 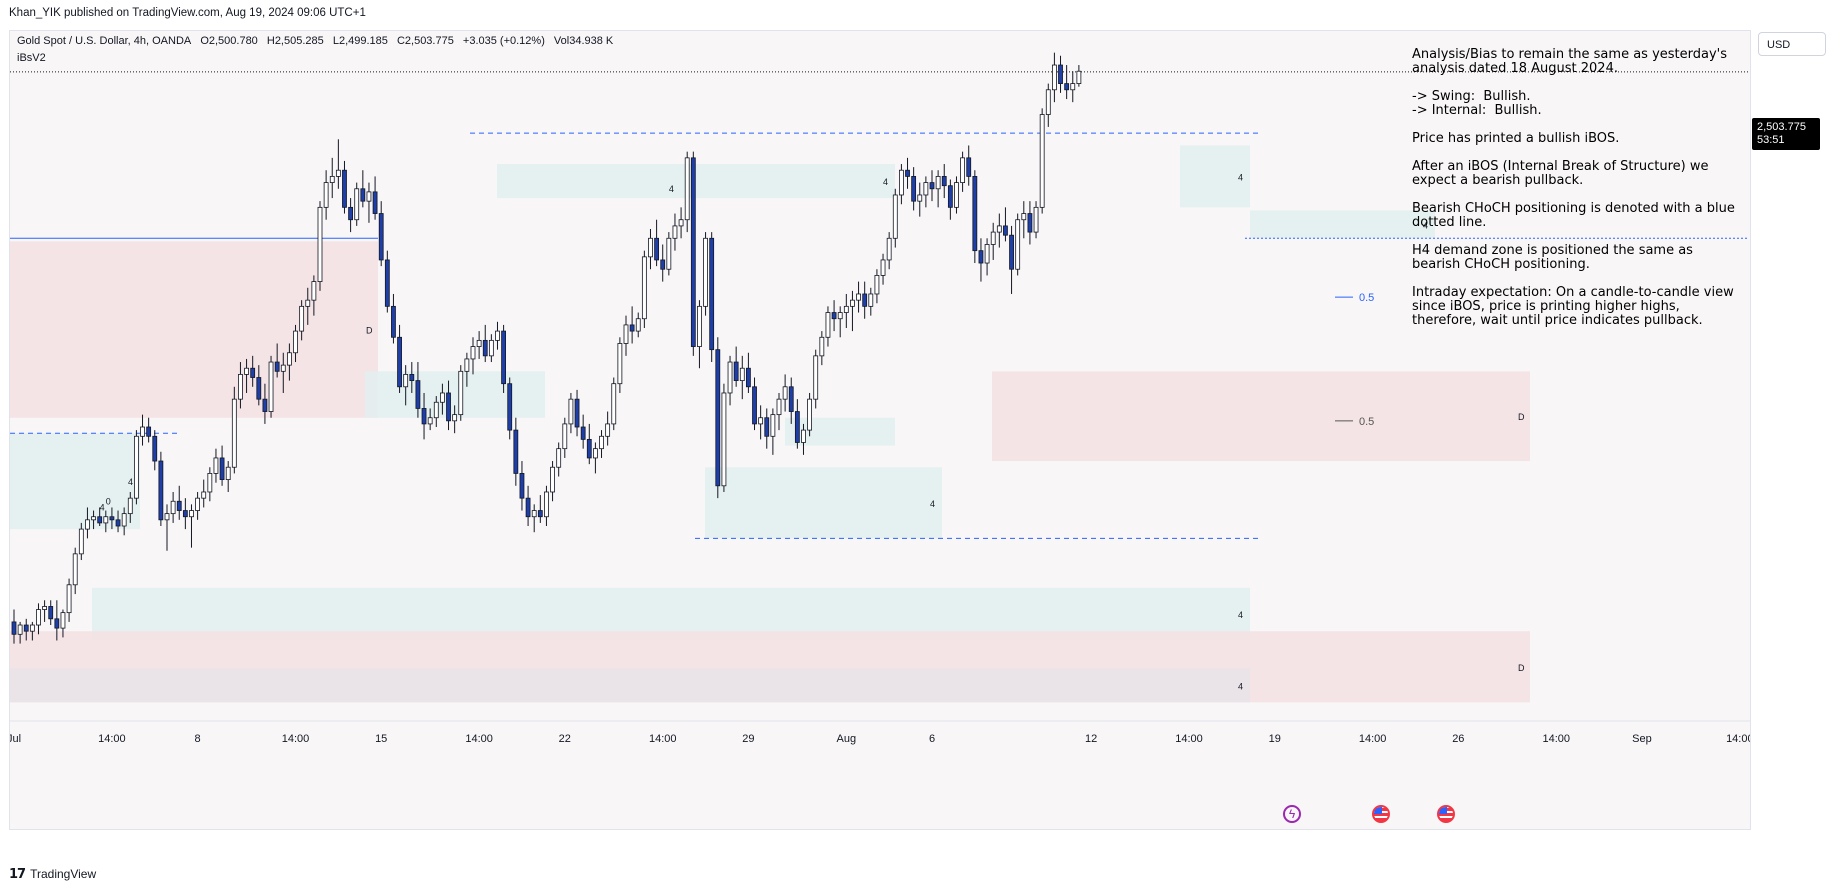 I want to click on x-tick-label: 8, so click(x=198, y=739).